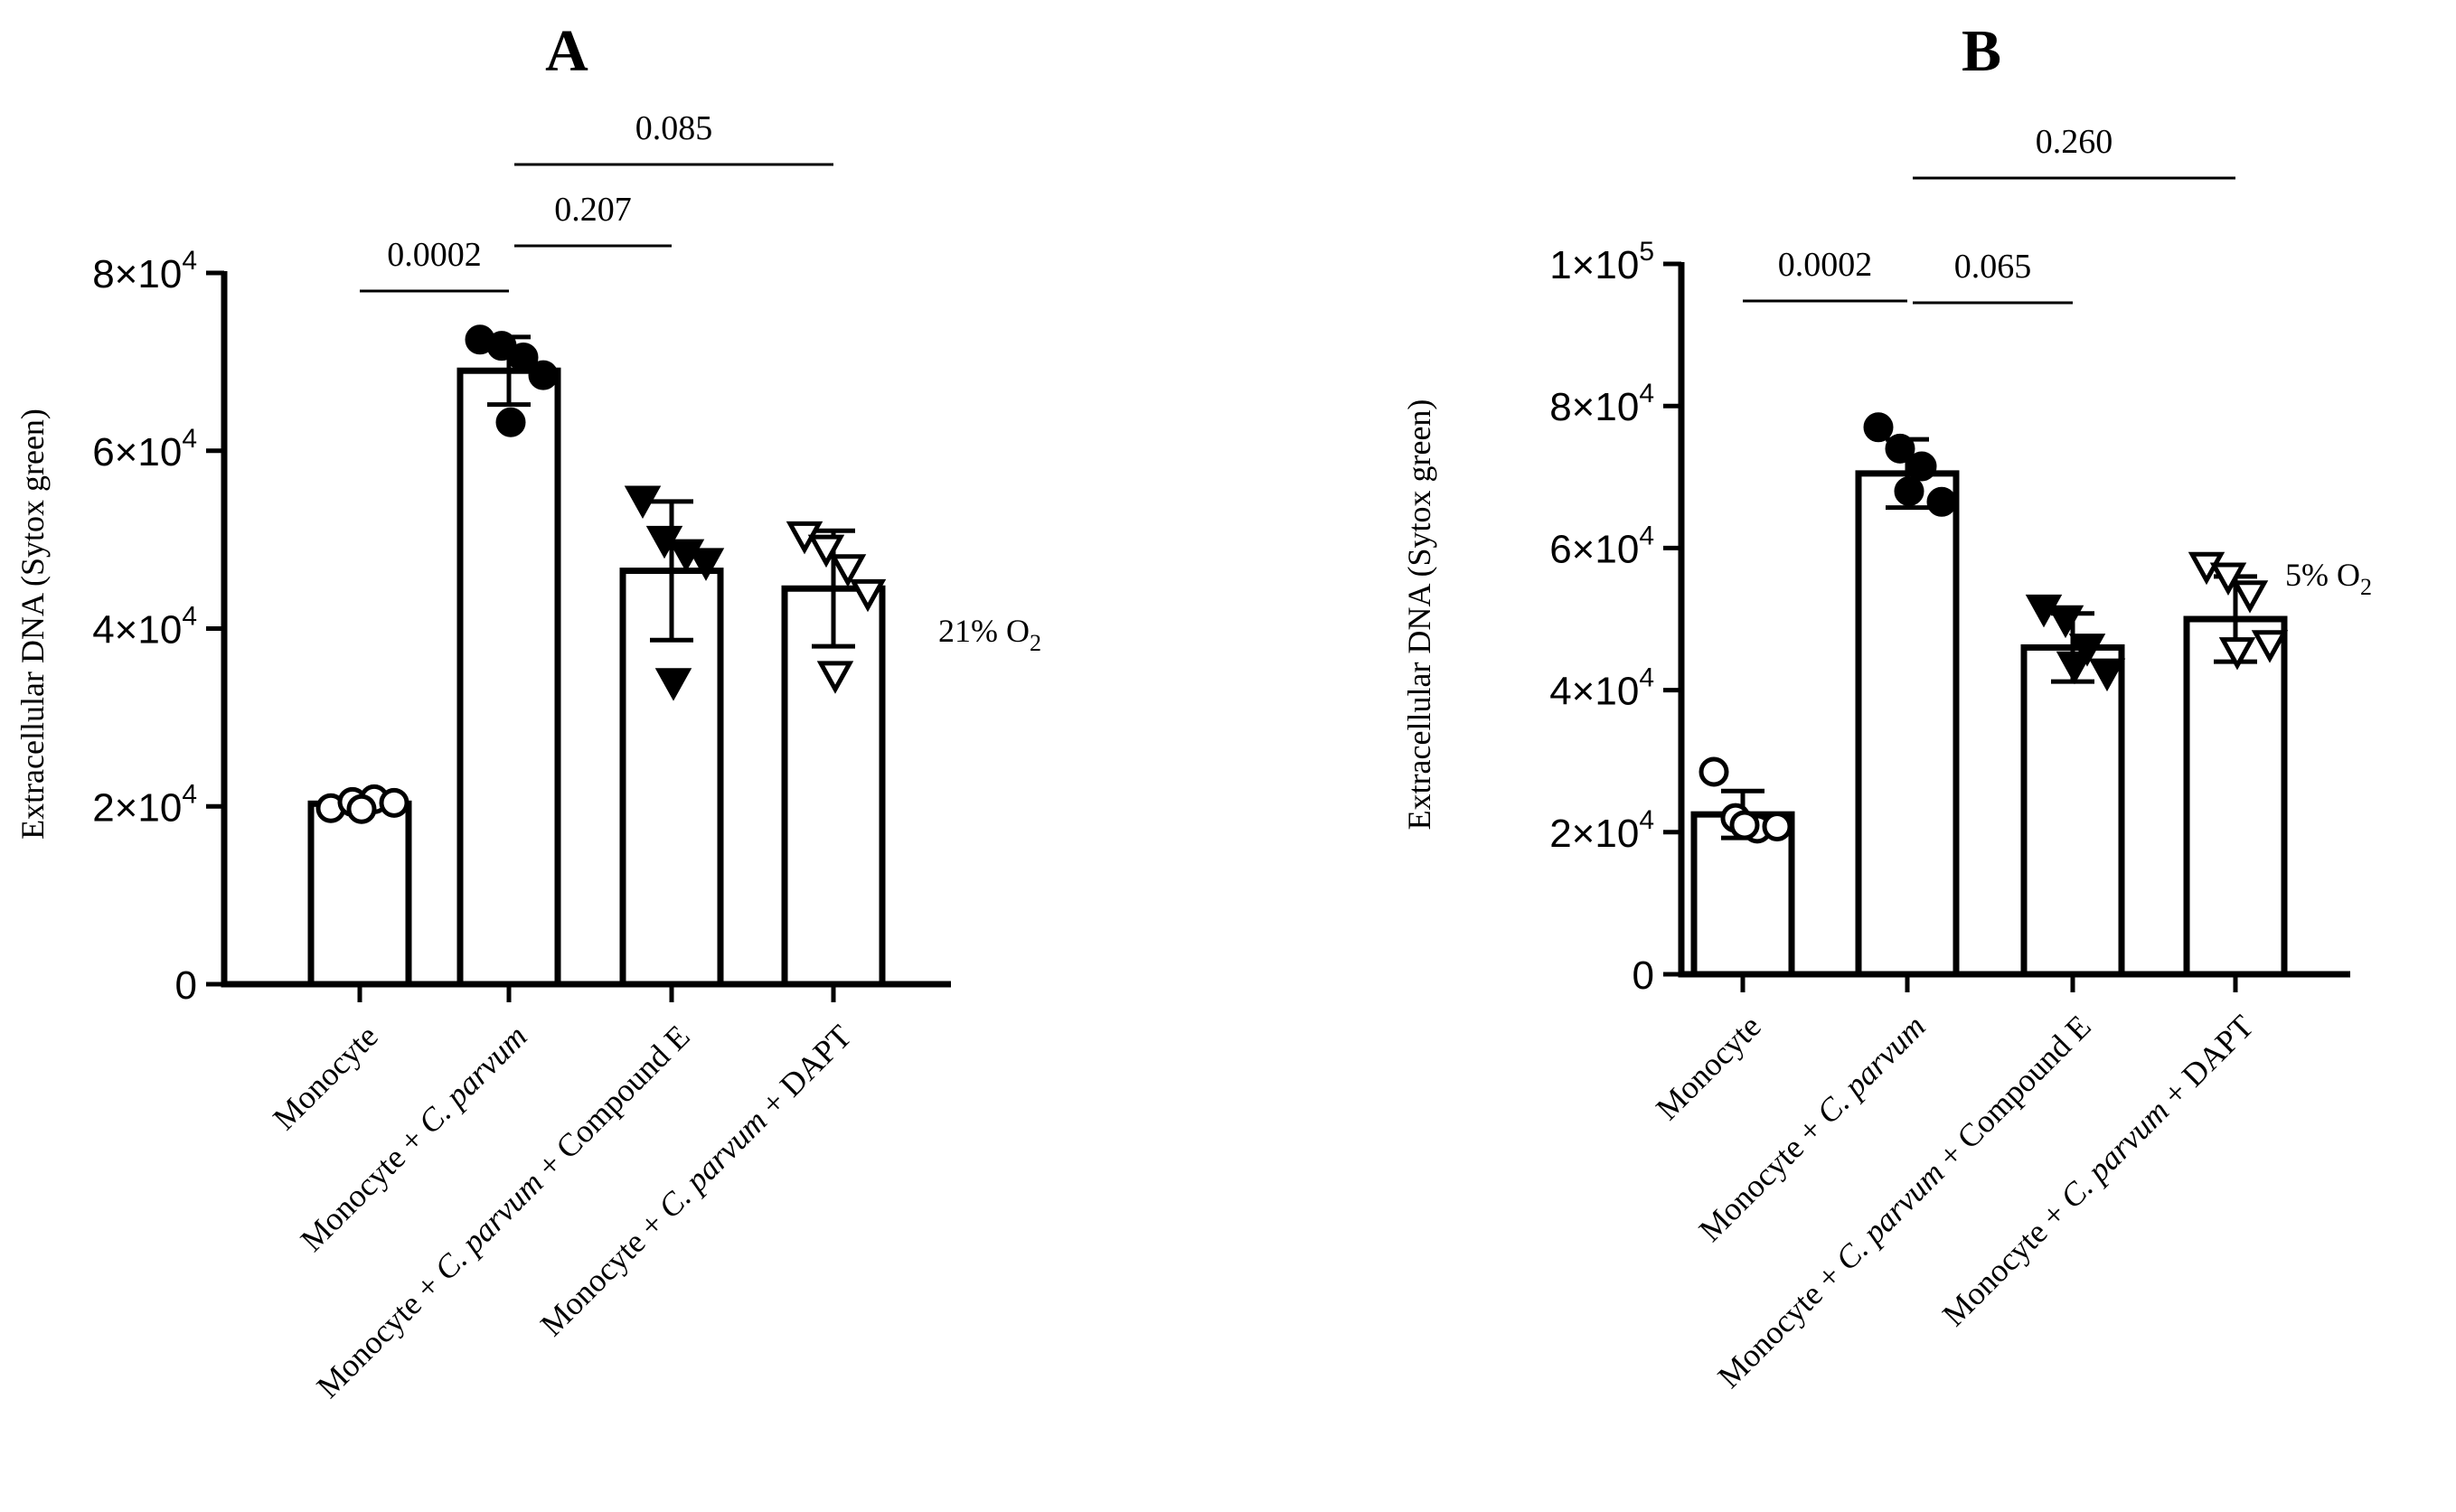 Image resolution: width=2456 pixels, height=1512 pixels. I want to click on p-value-label: 0.085, so click(674, 128).